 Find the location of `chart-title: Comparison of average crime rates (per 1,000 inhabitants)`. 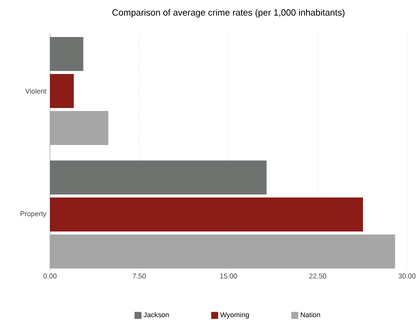

chart-title: Comparison of average crime rates (per 1,000 inhabitants) is located at coordinates (228, 13).